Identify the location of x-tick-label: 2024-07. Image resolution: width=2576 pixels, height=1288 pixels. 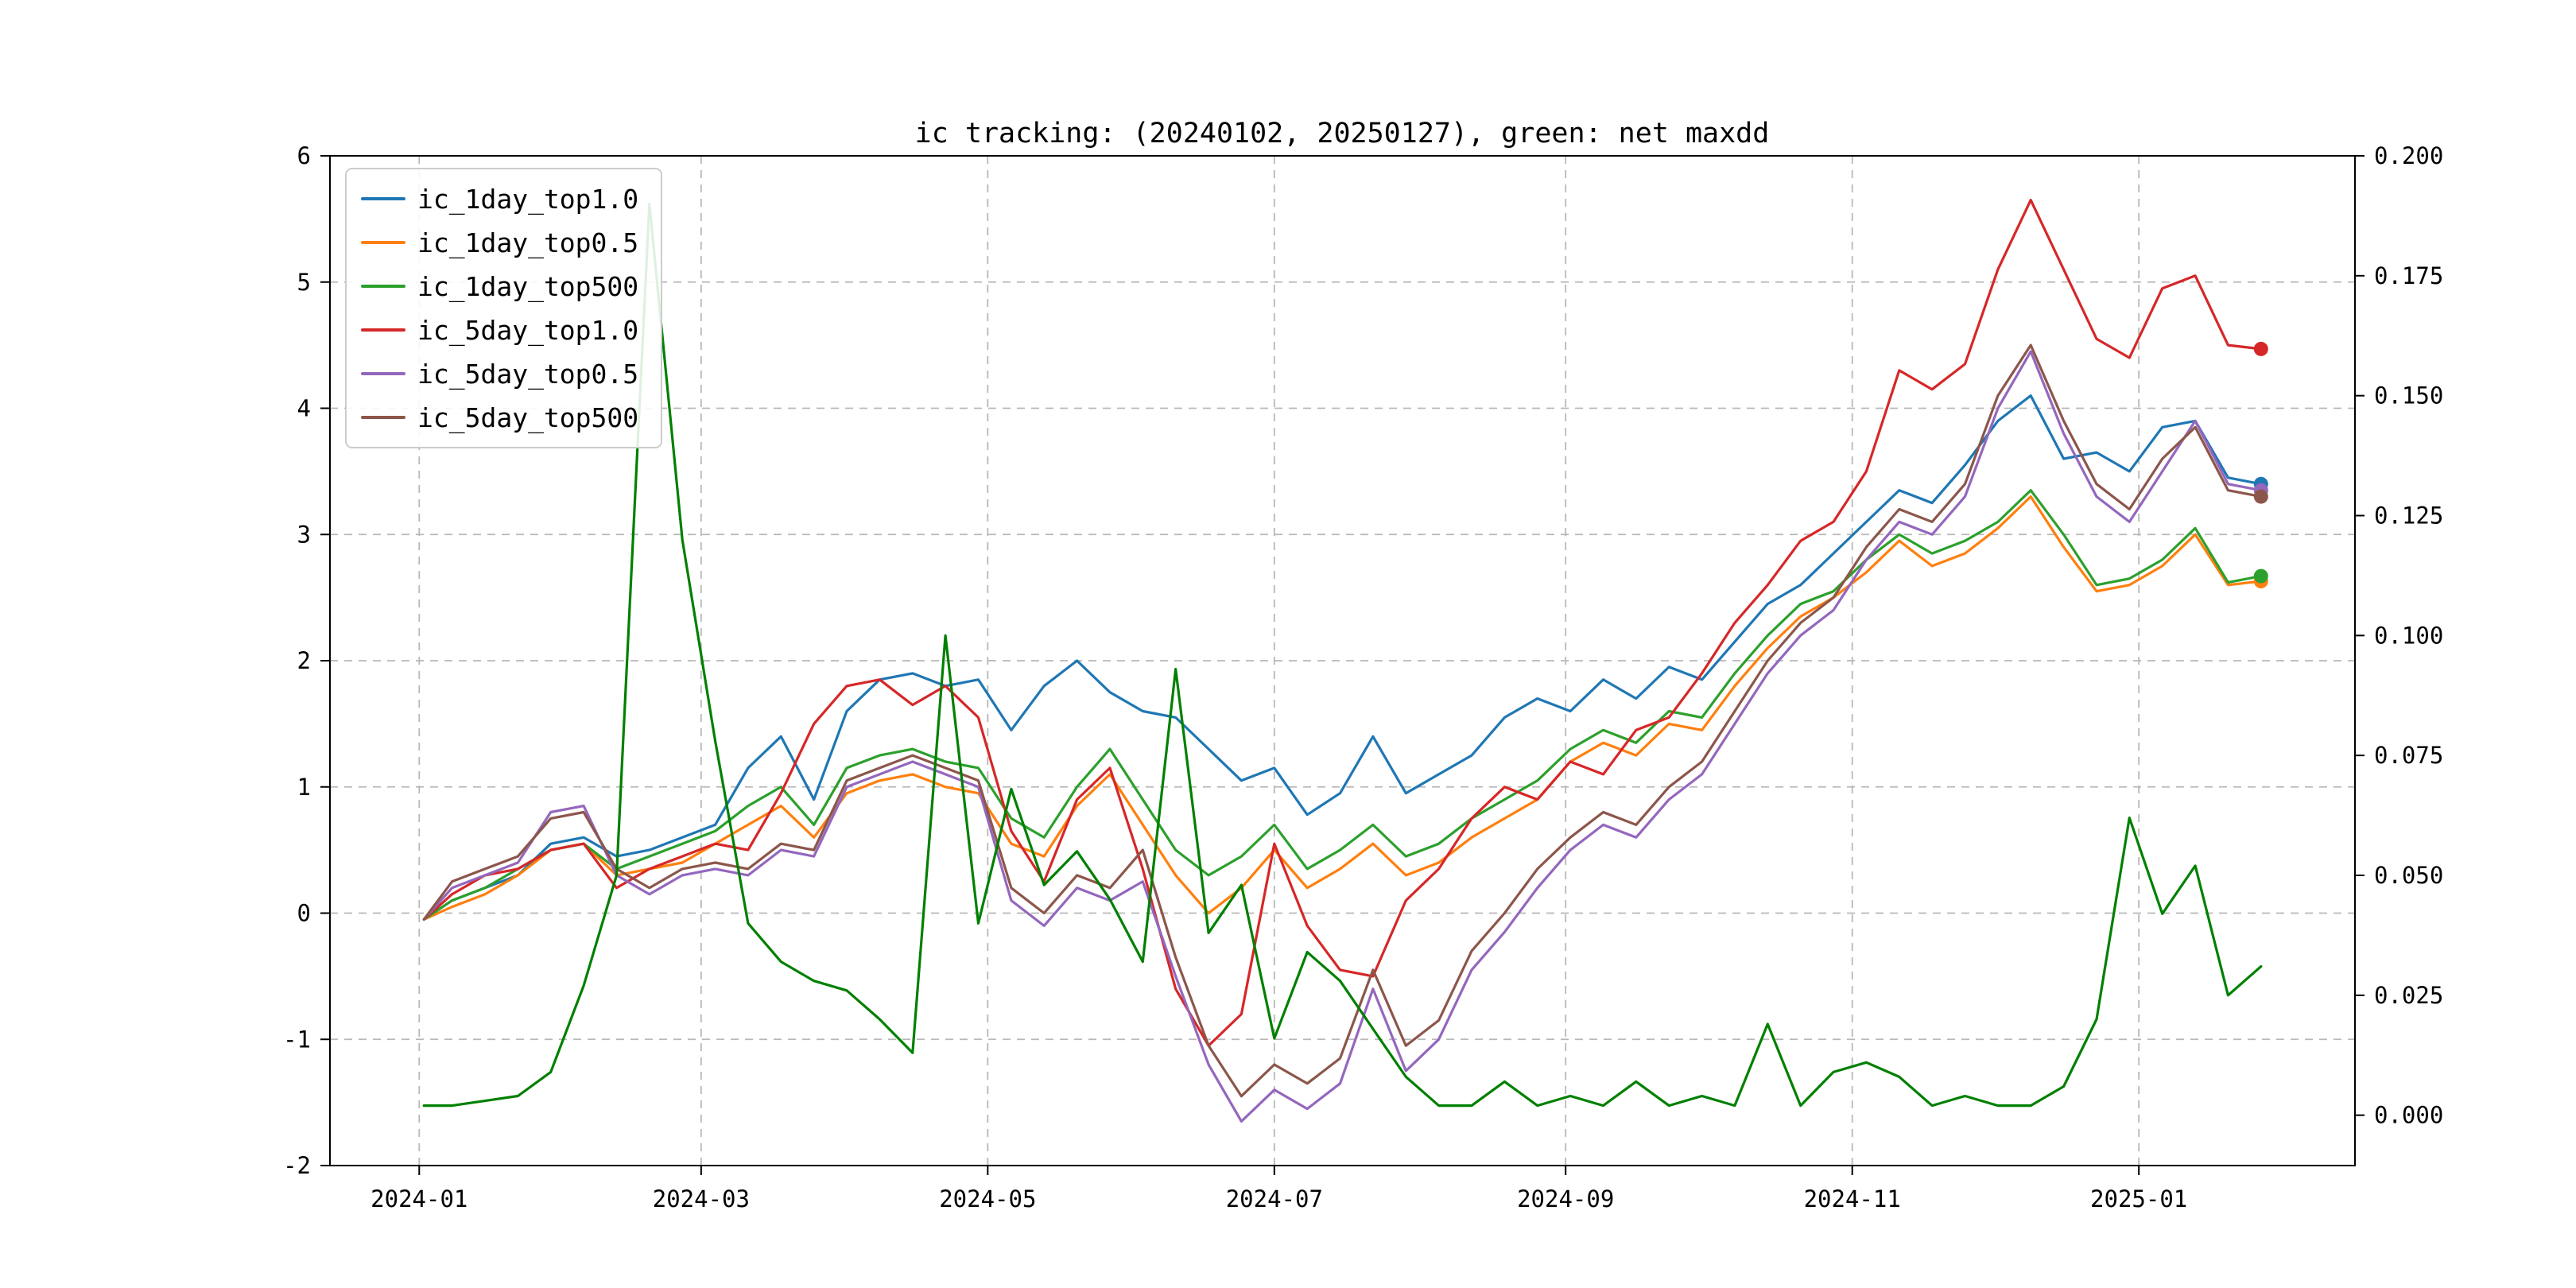
(1275, 1199).